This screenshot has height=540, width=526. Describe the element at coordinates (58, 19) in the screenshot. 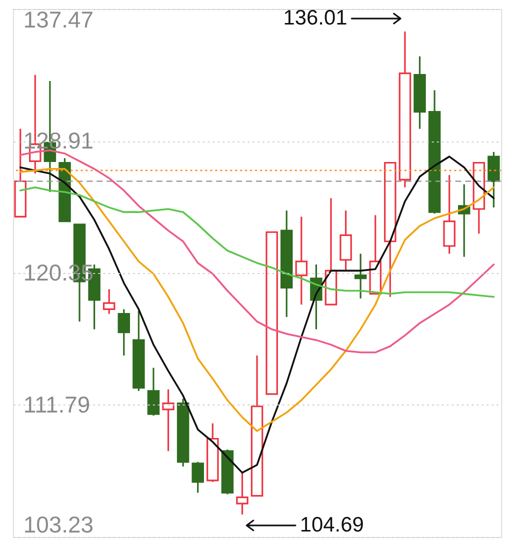

I see `y-tick-label: 137.47` at that location.